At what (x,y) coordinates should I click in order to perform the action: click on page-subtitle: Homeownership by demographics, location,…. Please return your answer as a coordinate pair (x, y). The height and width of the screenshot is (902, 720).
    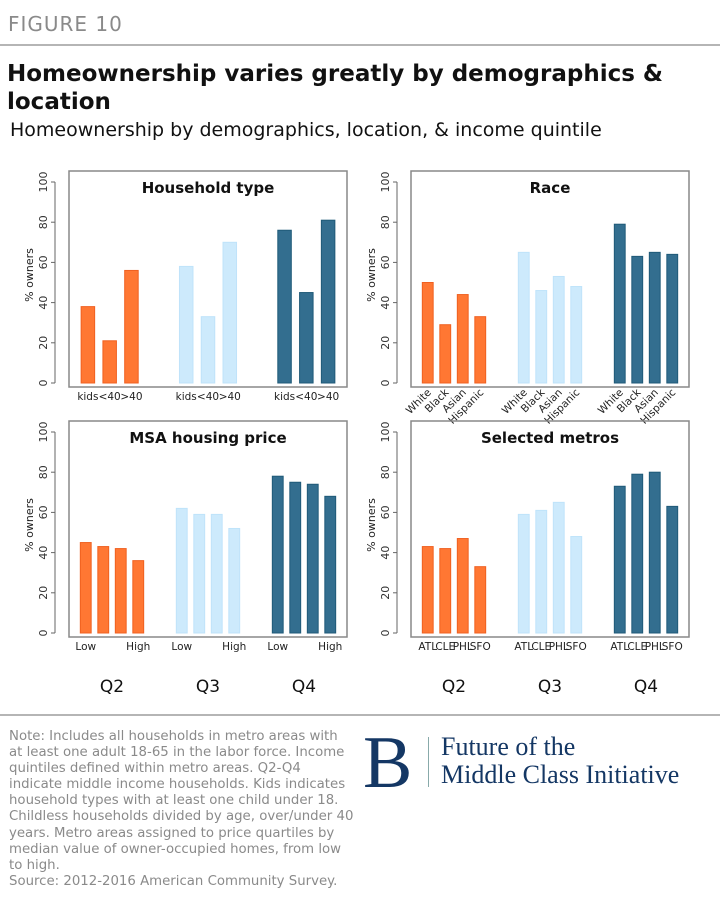
    Looking at the image, I should click on (306, 130).